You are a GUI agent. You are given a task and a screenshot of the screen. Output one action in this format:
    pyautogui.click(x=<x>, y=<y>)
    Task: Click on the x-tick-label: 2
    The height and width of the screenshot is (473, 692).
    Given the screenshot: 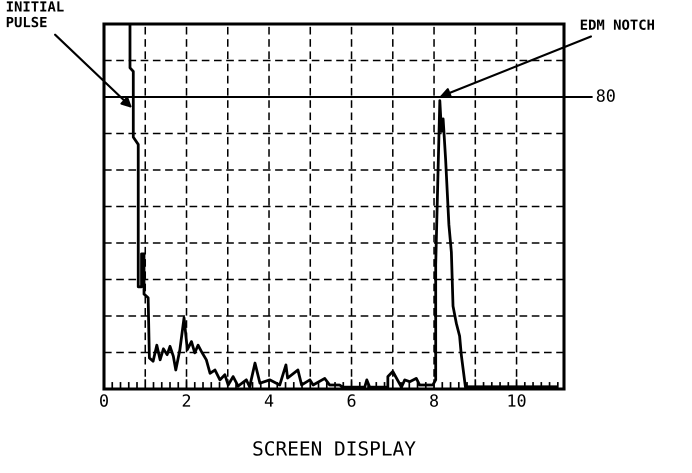 What is the action you would take?
    pyautogui.click(x=186, y=400)
    